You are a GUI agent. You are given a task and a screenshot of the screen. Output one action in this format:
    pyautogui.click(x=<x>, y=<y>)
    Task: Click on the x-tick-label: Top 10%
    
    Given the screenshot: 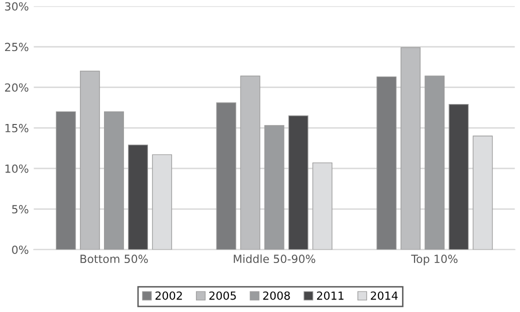 What is the action you would take?
    pyautogui.click(x=434, y=260)
    